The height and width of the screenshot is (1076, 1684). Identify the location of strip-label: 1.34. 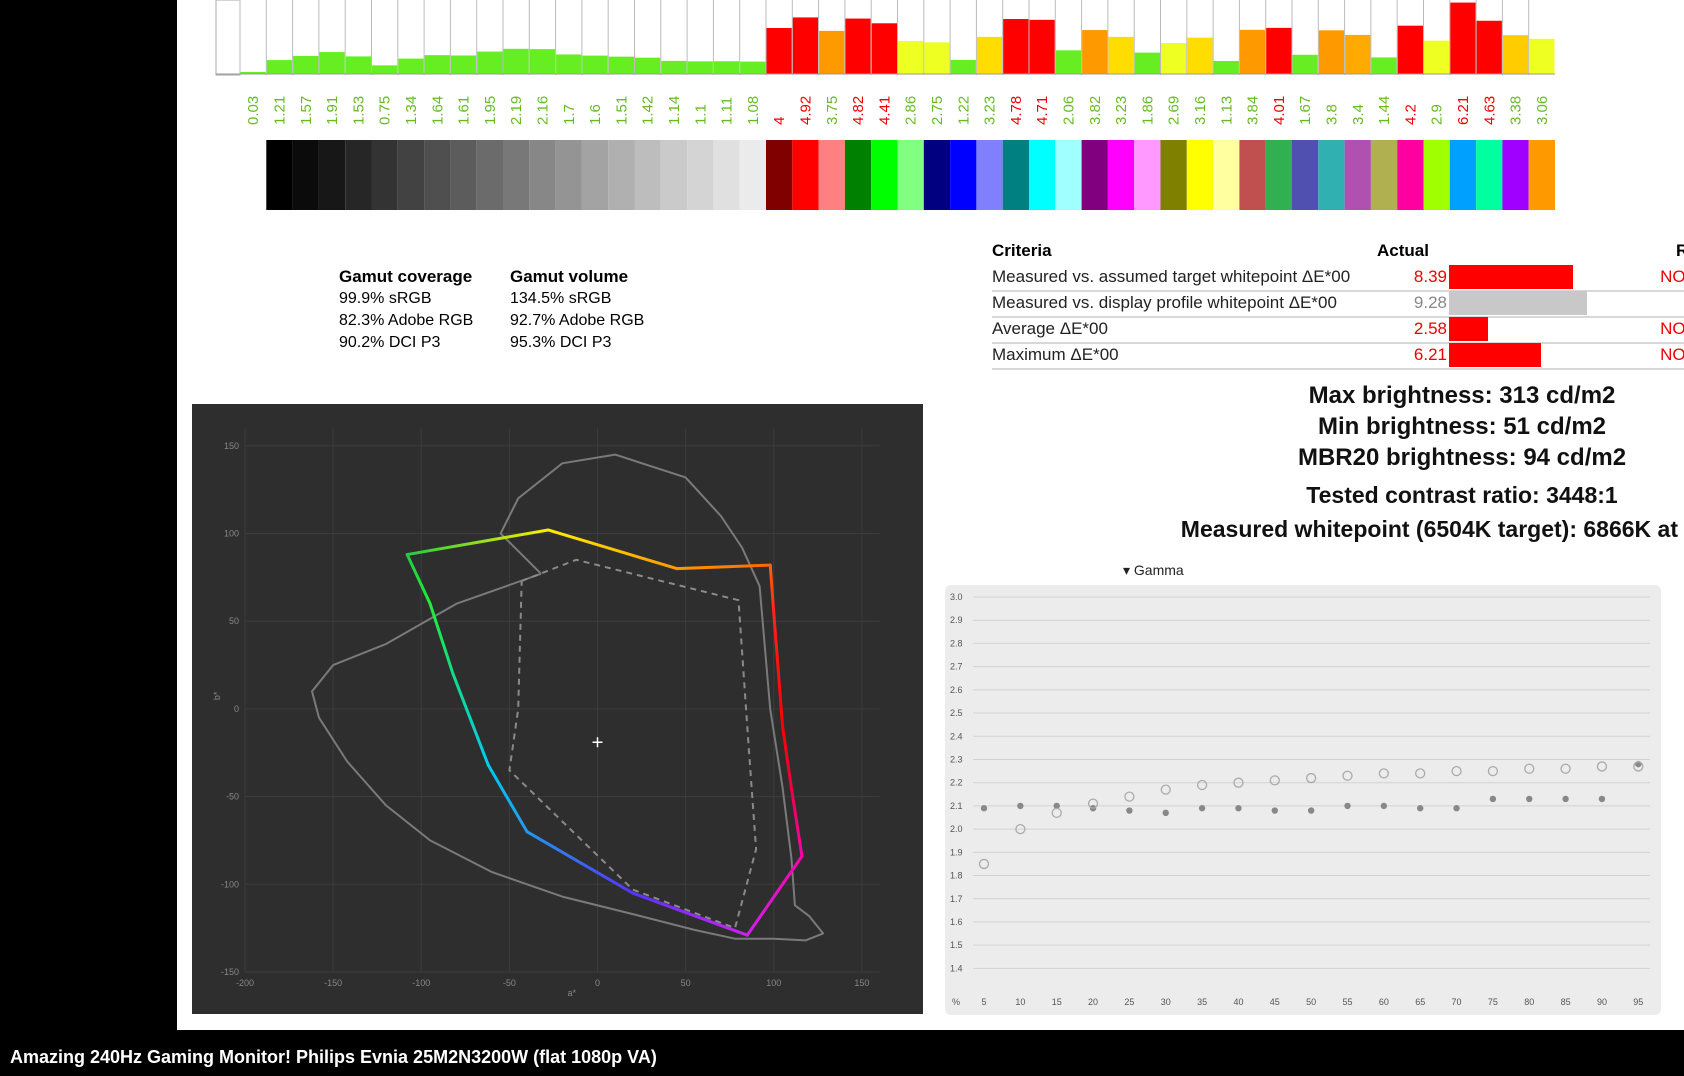
(411, 110).